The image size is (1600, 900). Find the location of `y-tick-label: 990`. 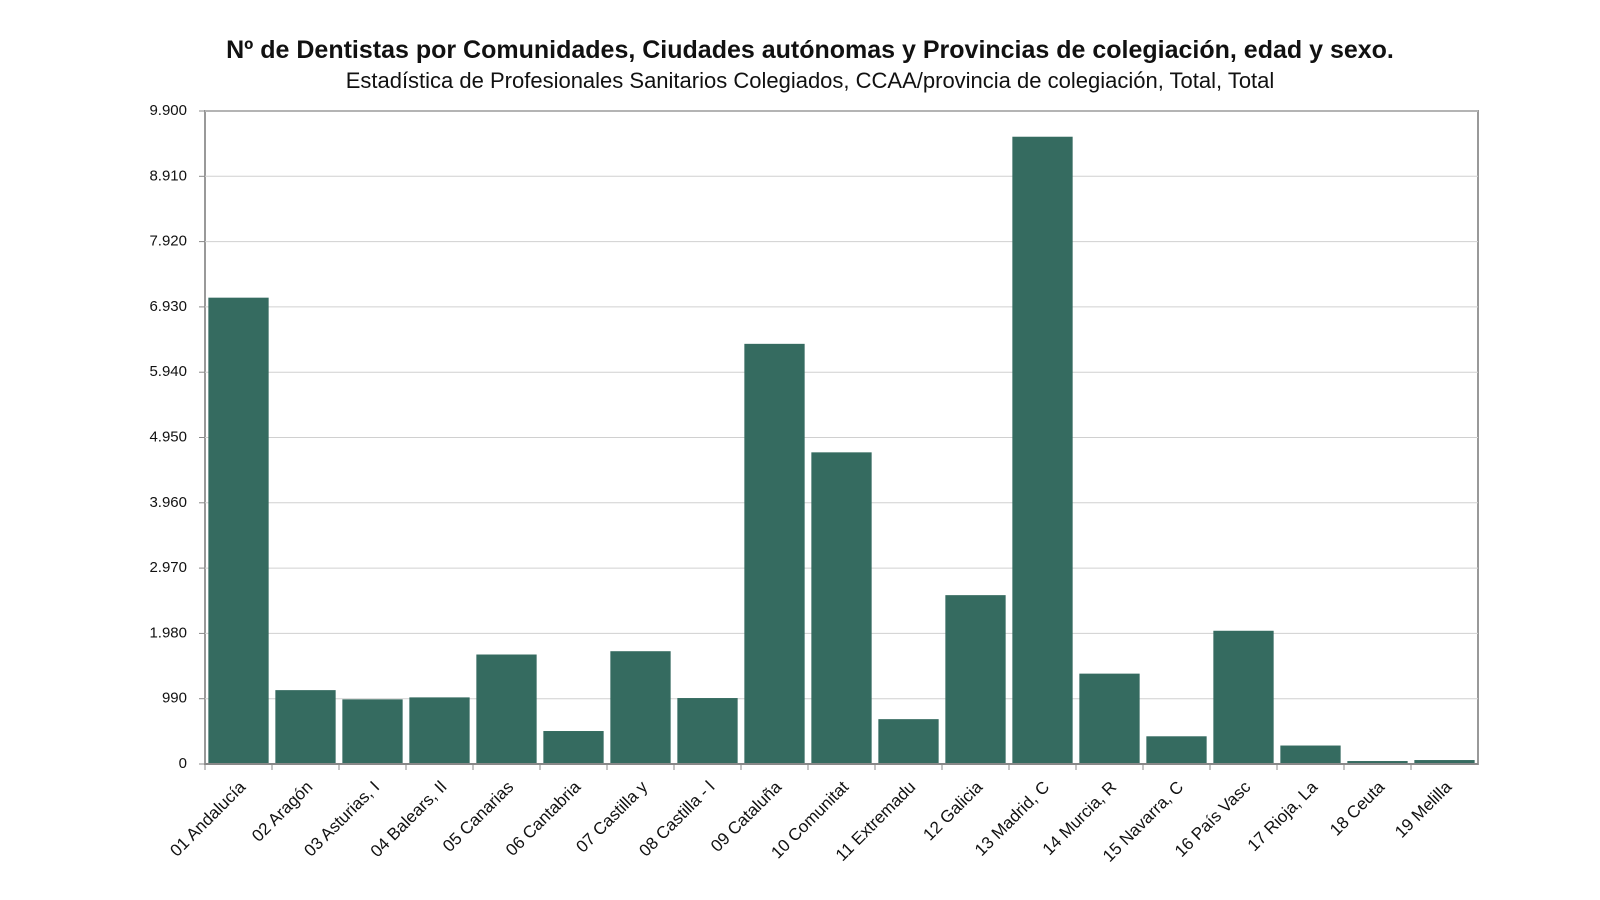

y-tick-label: 990 is located at coordinates (174, 698).